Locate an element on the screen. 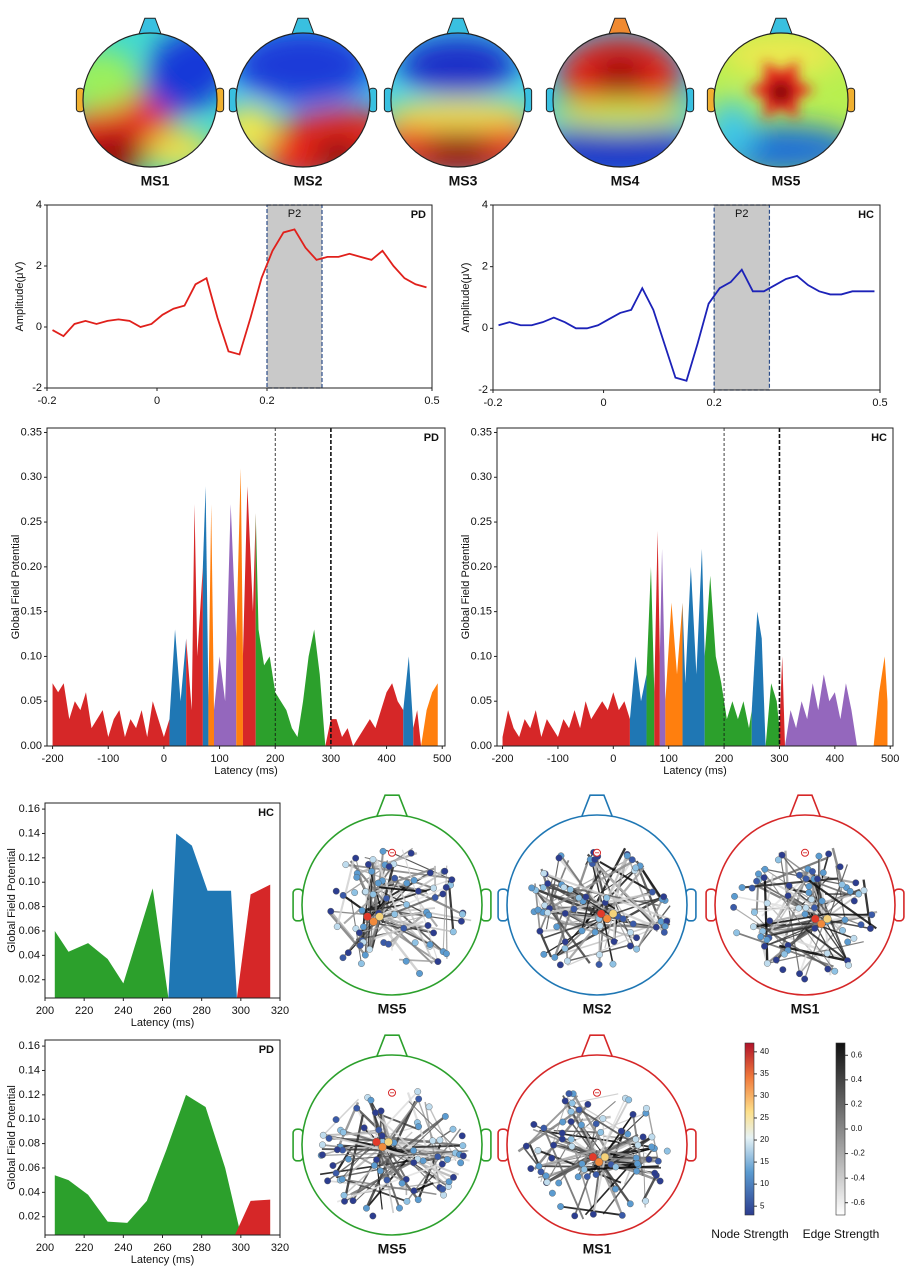 This screenshot has height=1280, width=917. colorbar-tick-label: -0.2 is located at coordinates (858, 1153).